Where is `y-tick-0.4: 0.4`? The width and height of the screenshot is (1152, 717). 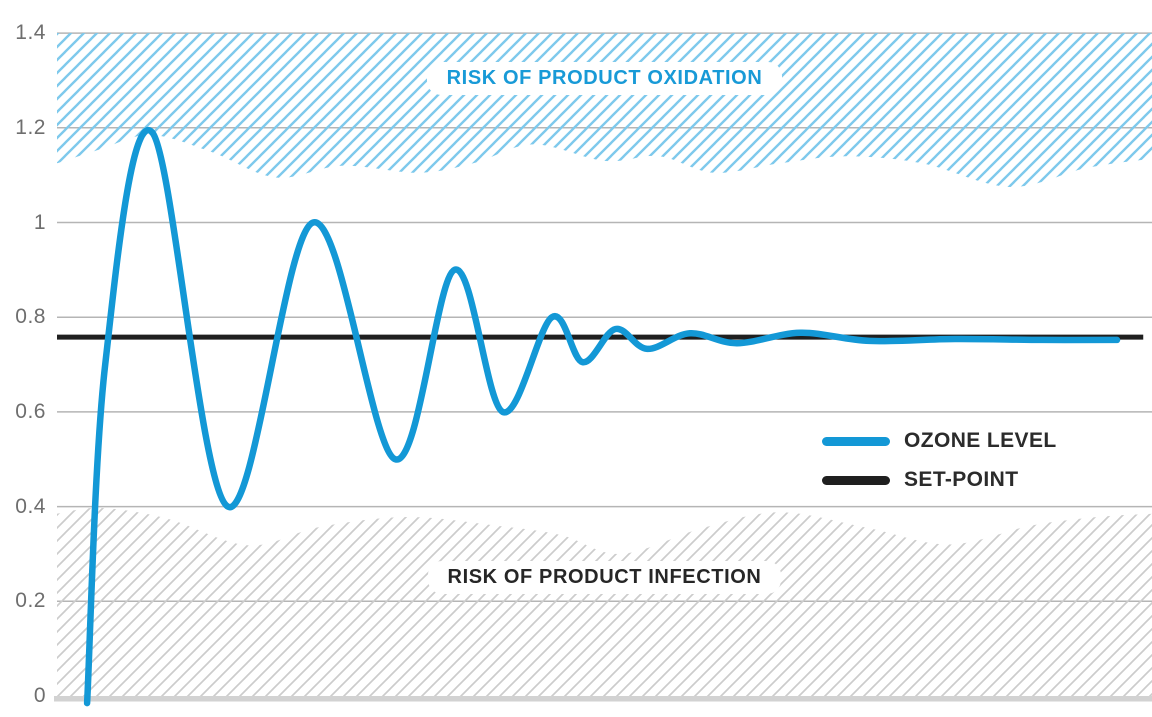
y-tick-0.4: 0.4 is located at coordinates (30, 506).